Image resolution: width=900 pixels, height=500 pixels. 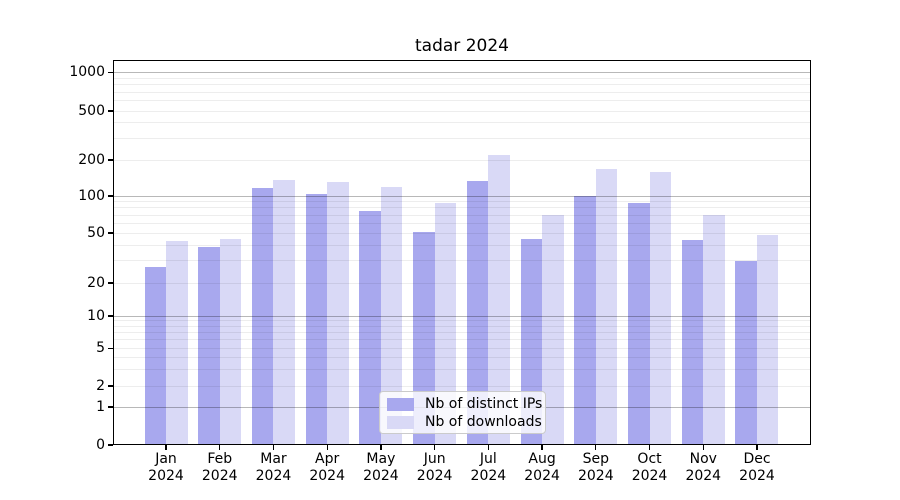 I want to click on bar-distinct-ips-jul, so click(x=477, y=312).